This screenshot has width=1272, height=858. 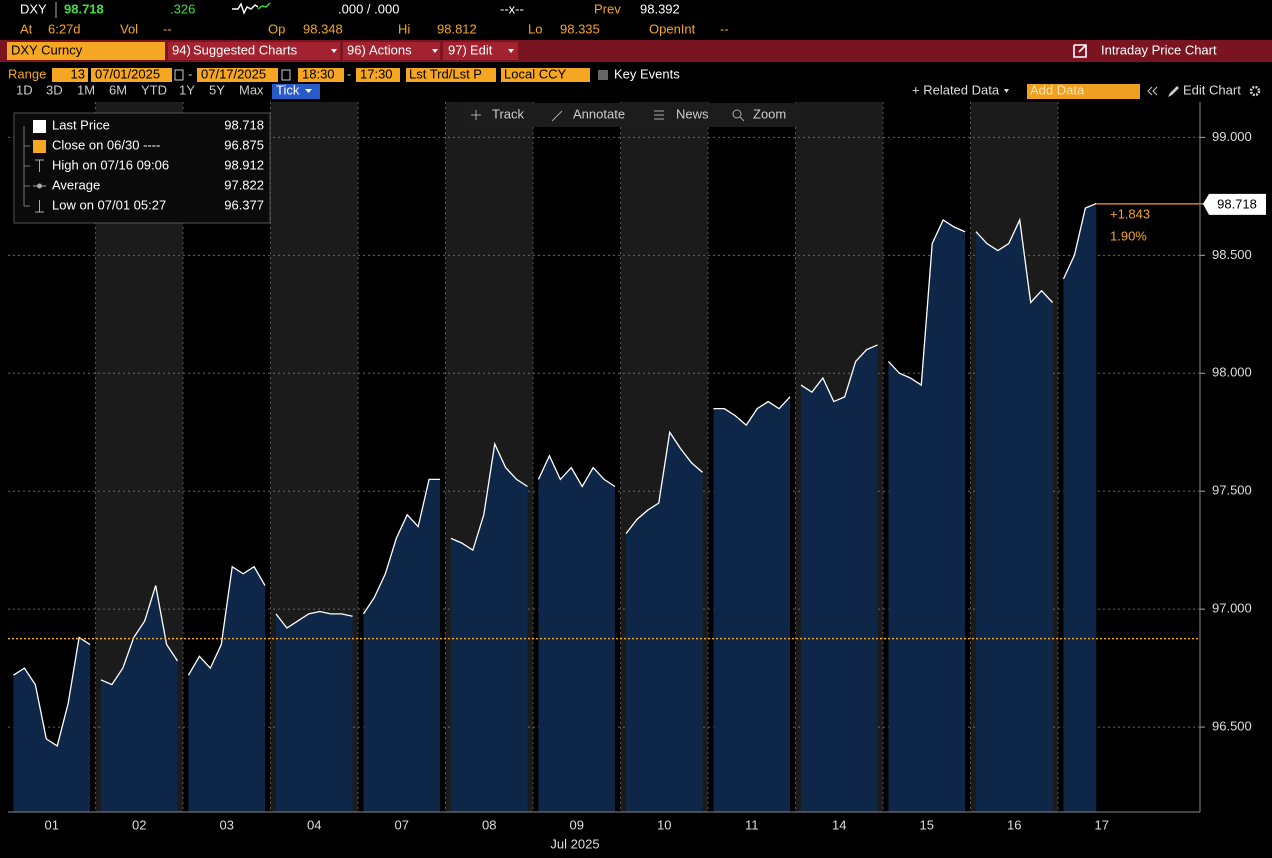 I want to click on field-label: Vol, so click(x=129, y=28).